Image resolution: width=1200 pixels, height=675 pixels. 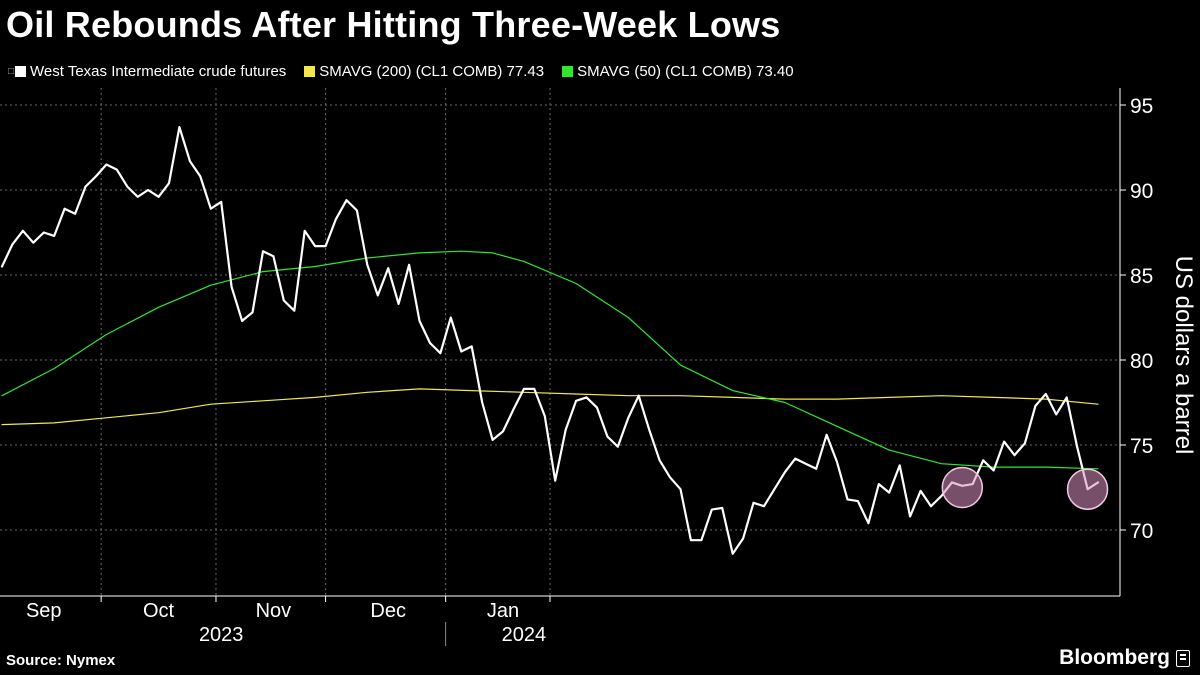 I want to click on x-month-label: Oct, so click(x=159, y=611).